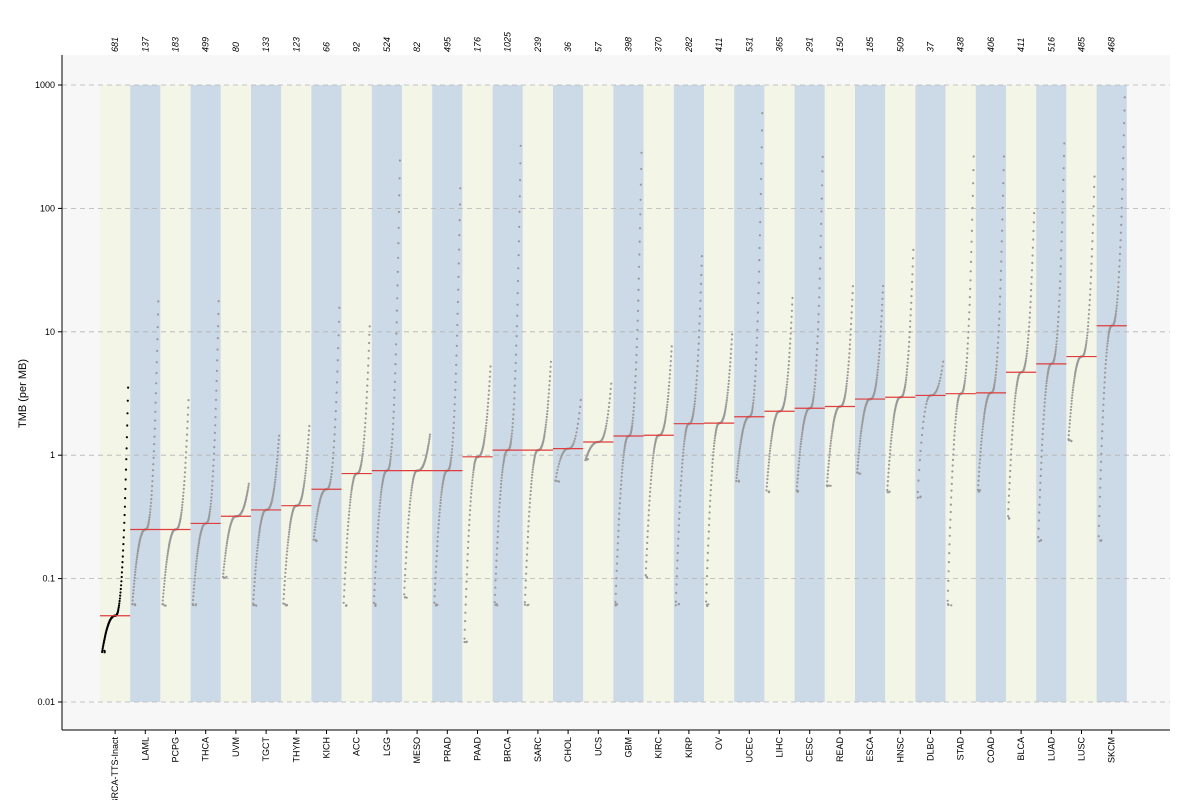 This screenshot has width=1200, height=800. I want to click on count-label-thca: 499, so click(206, 44).